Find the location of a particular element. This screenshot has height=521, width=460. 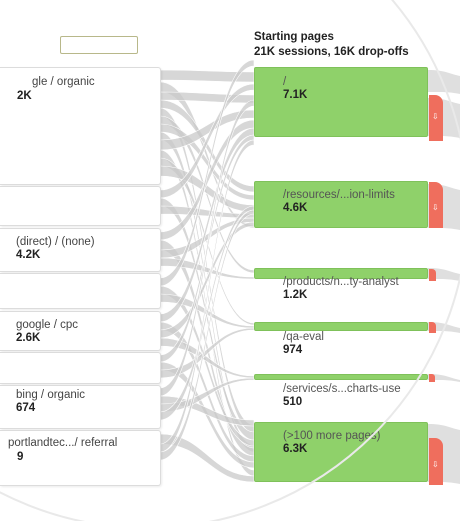

page-value-5: 510 is located at coordinates (293, 402).